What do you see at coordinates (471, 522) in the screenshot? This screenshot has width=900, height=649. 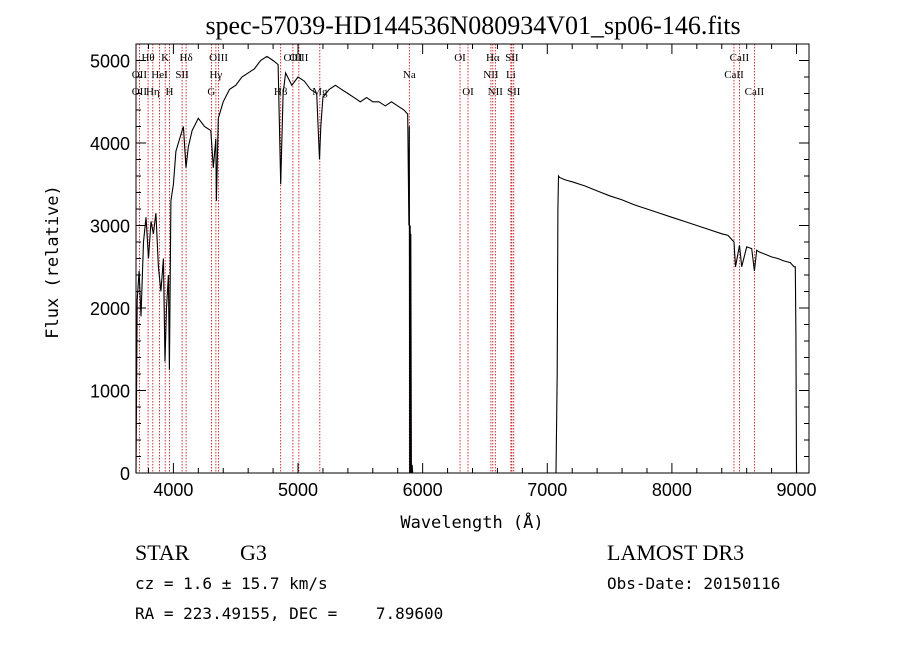 I see `x-axis-label: Wavelength (Å)` at bounding box center [471, 522].